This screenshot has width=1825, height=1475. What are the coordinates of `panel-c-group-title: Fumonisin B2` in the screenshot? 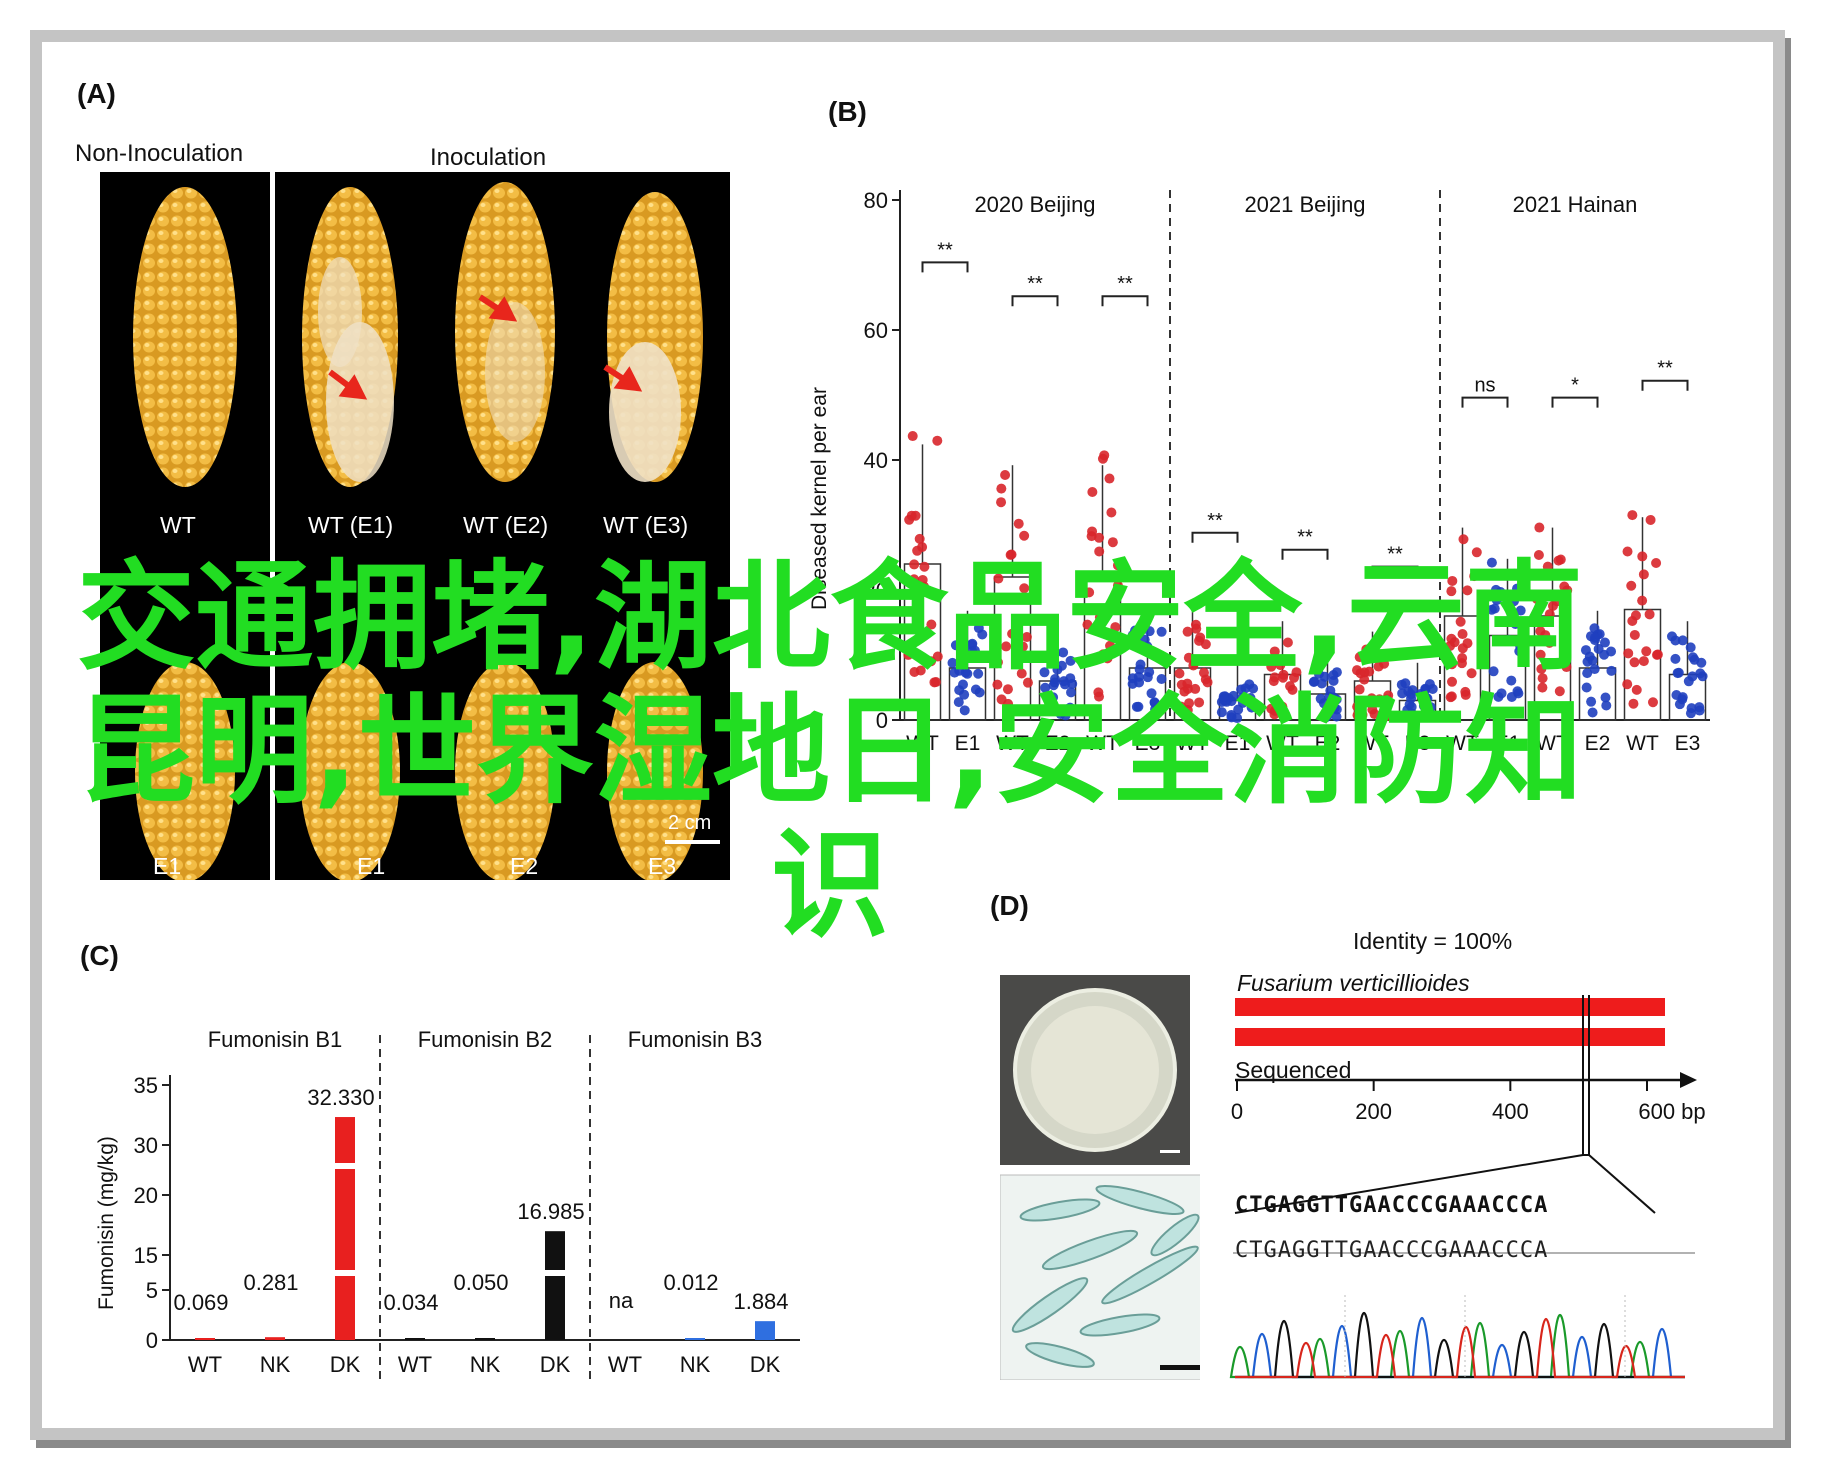 It's located at (485, 1039).